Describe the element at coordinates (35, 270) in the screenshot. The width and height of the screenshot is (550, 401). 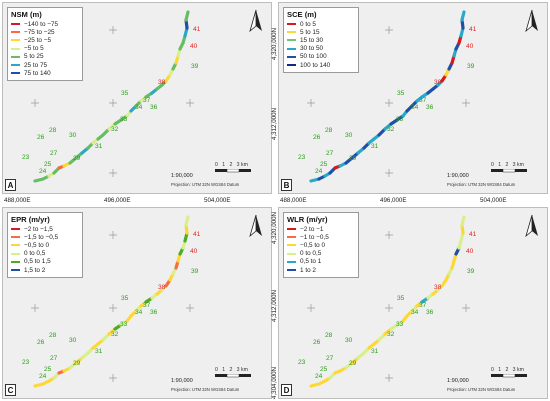
I see `legend-label: 1,5 to 2` at that location.